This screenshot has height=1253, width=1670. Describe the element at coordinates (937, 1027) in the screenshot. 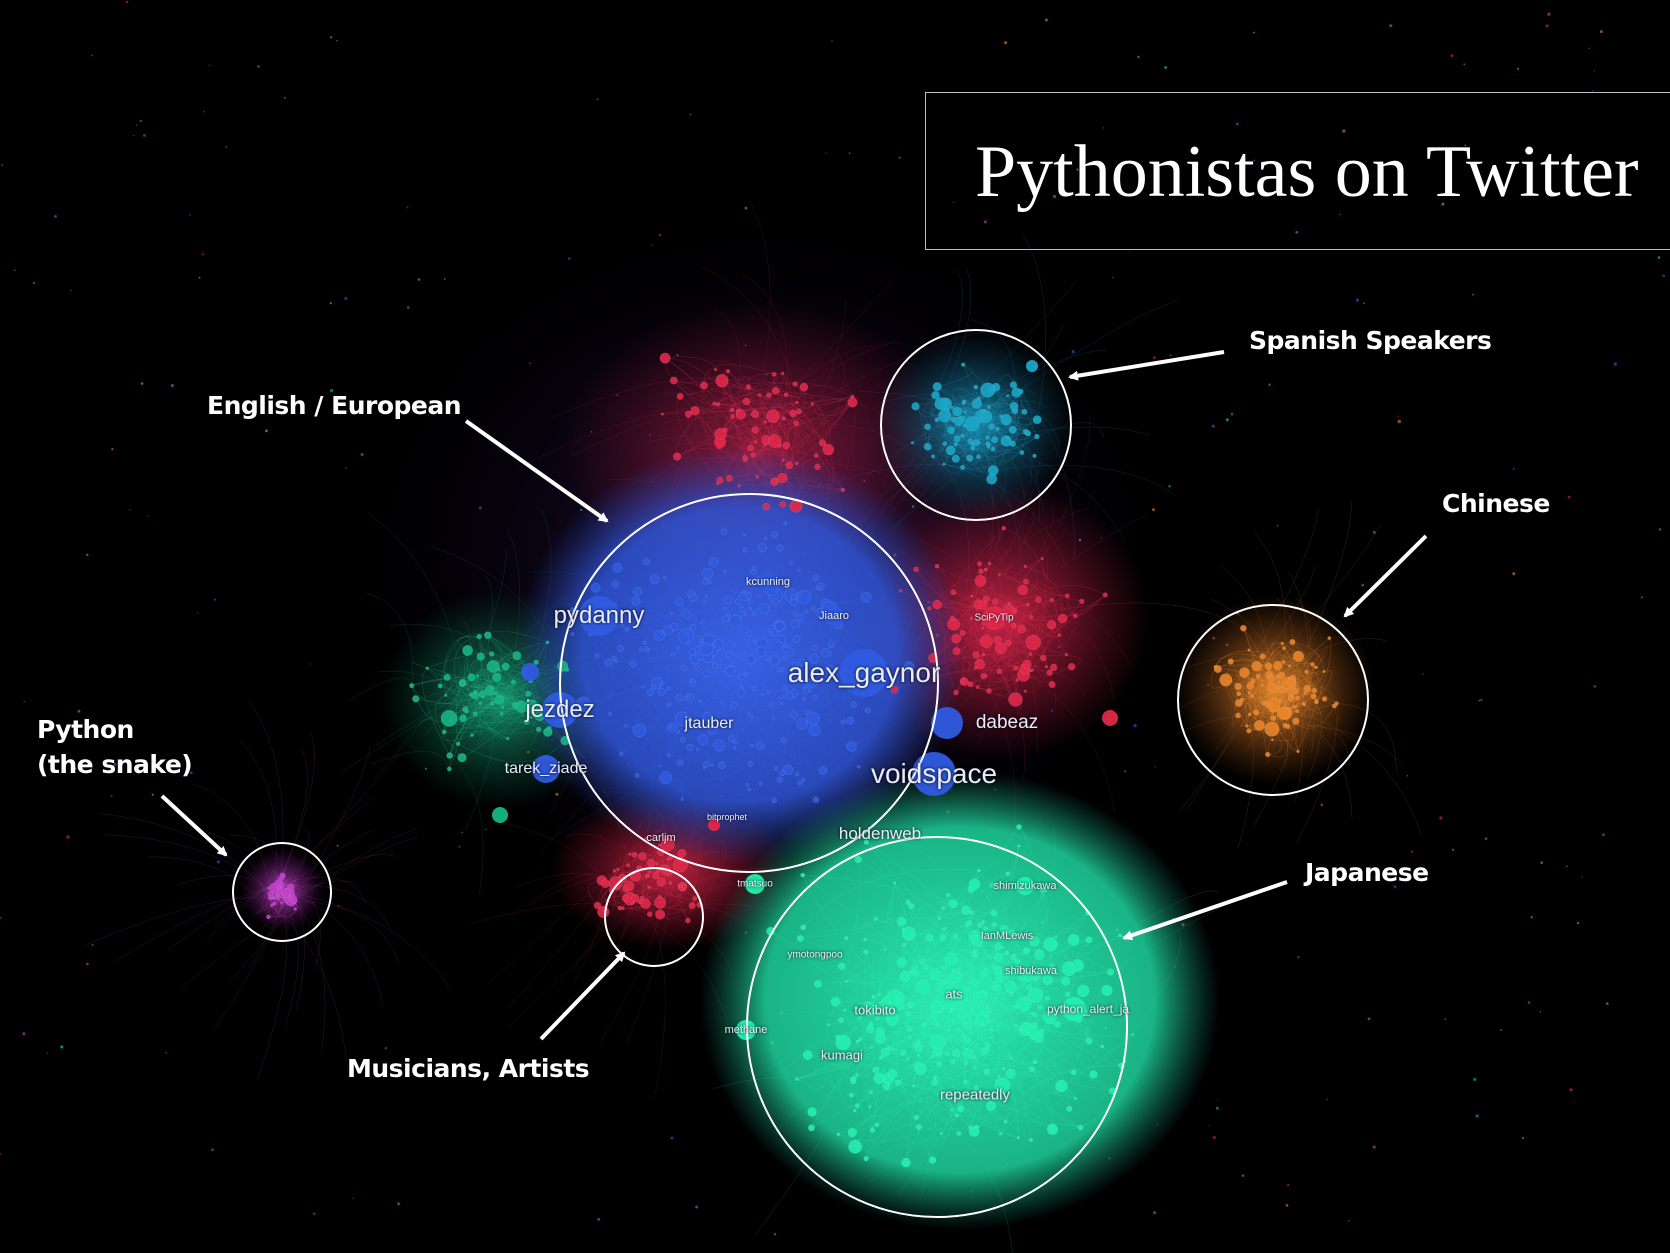

I see `japanese-circle` at that location.